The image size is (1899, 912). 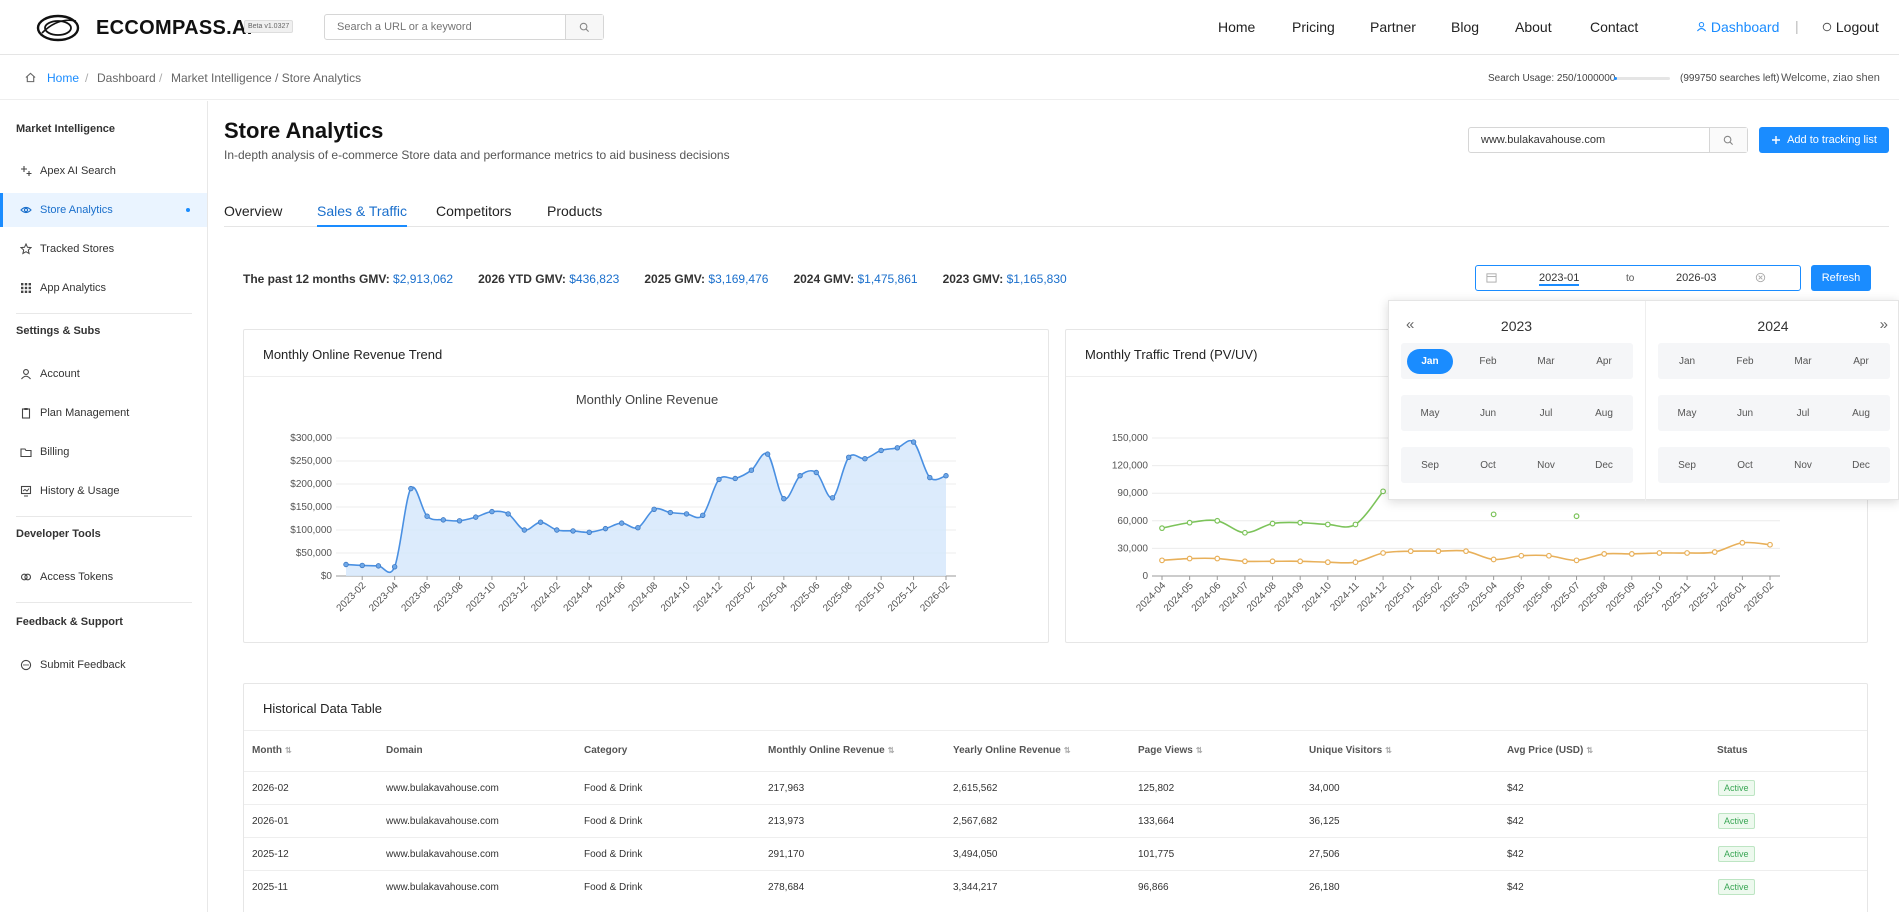 I want to click on calendar-icon, so click(x=1491, y=278).